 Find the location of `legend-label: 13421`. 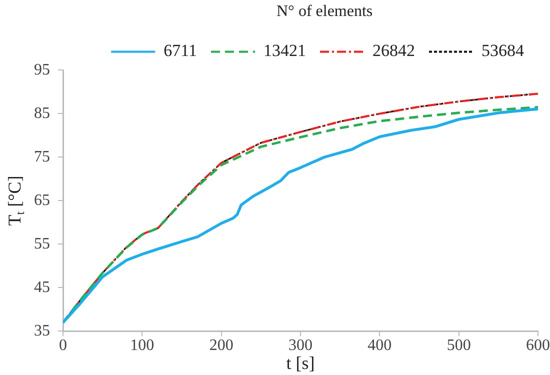

legend-label: 13421 is located at coordinates (285, 50).